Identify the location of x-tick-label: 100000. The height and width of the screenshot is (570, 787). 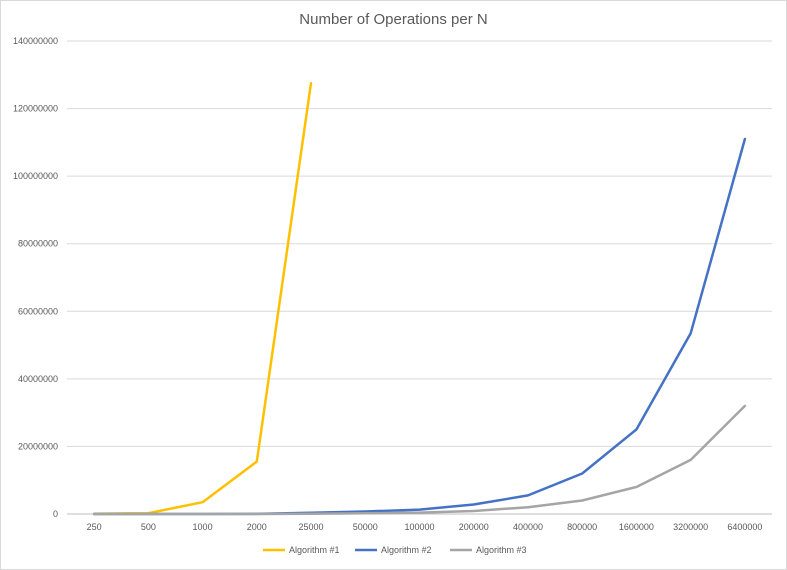
(419, 527).